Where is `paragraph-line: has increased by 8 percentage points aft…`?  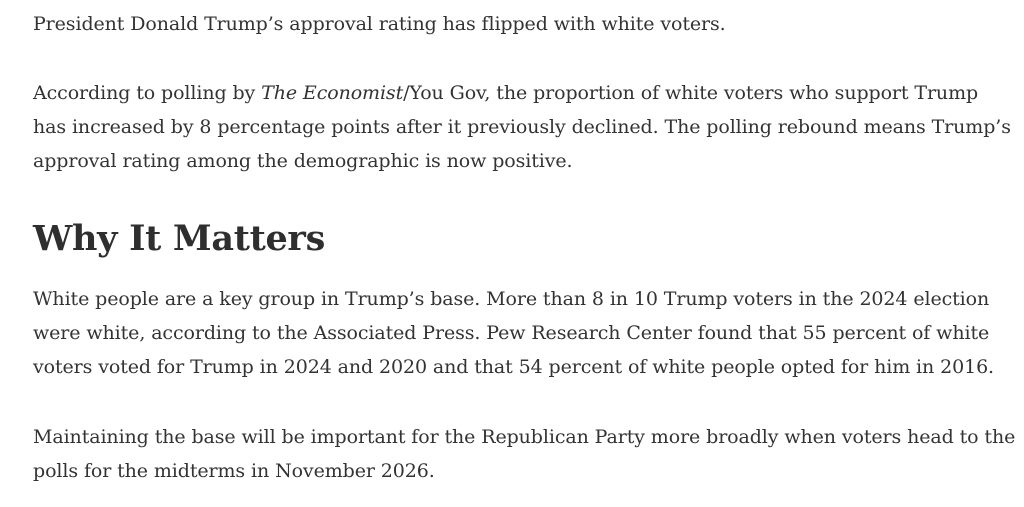
paragraph-line: has increased by 8 percentage points aft… is located at coordinates (522, 127).